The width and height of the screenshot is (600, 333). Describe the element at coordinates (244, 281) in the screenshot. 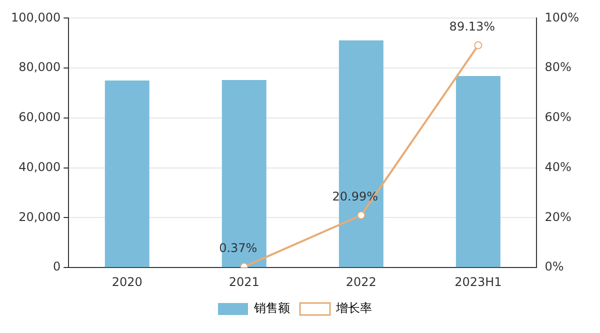

I see `x-tick-label: 2021` at that location.